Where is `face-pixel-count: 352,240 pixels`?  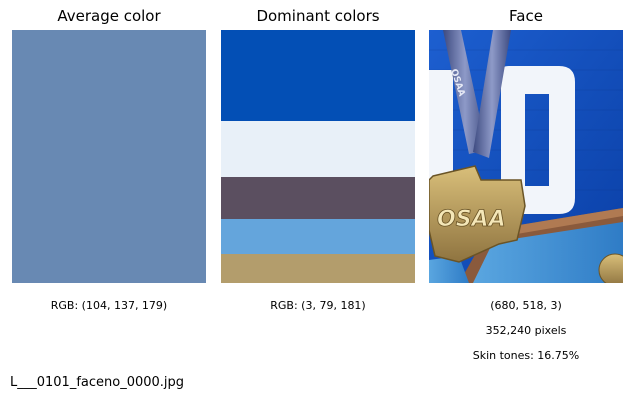 face-pixel-count: 352,240 pixels is located at coordinates (526, 330).